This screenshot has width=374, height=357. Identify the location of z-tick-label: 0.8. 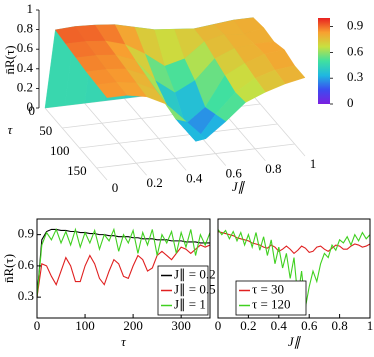
(25, 28).